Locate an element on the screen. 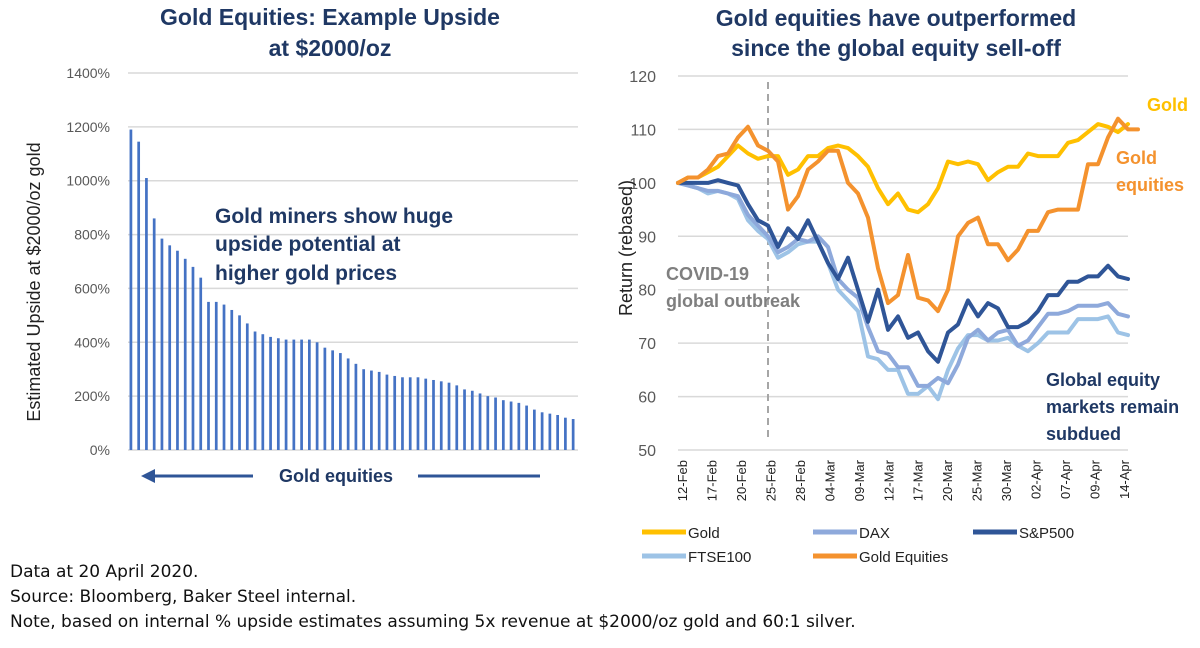  legend-label-gold-equities: Gold Equities is located at coordinates (903, 557).